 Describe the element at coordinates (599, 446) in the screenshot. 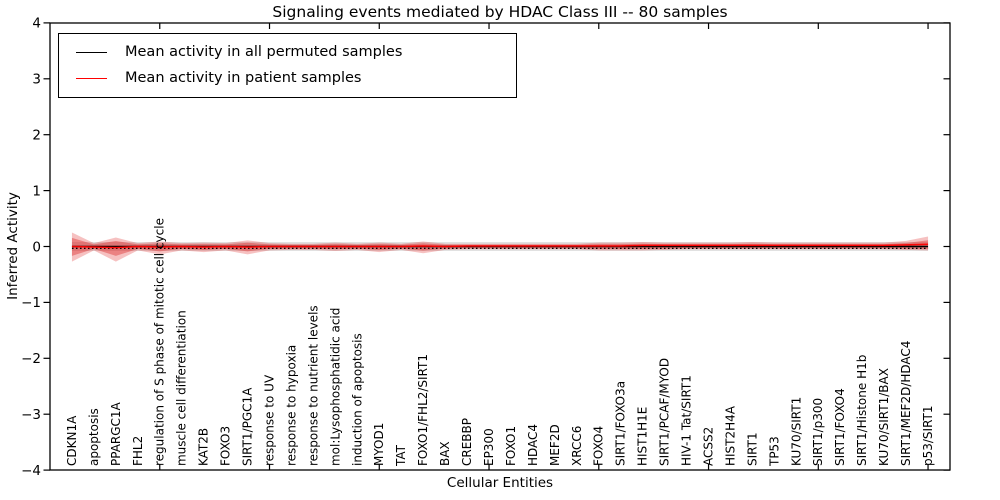

I see `x-tick-label: FOXO4` at that location.